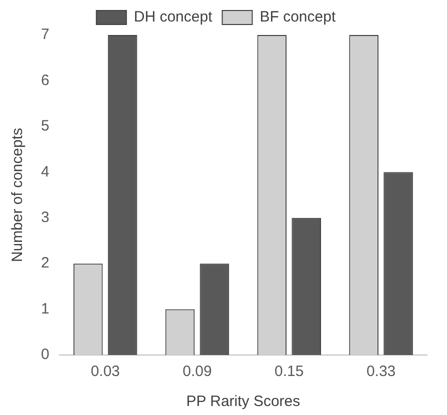 This screenshot has width=447, height=415. Describe the element at coordinates (105, 371) in the screenshot. I see `x-tick-label: 0.03` at that location.